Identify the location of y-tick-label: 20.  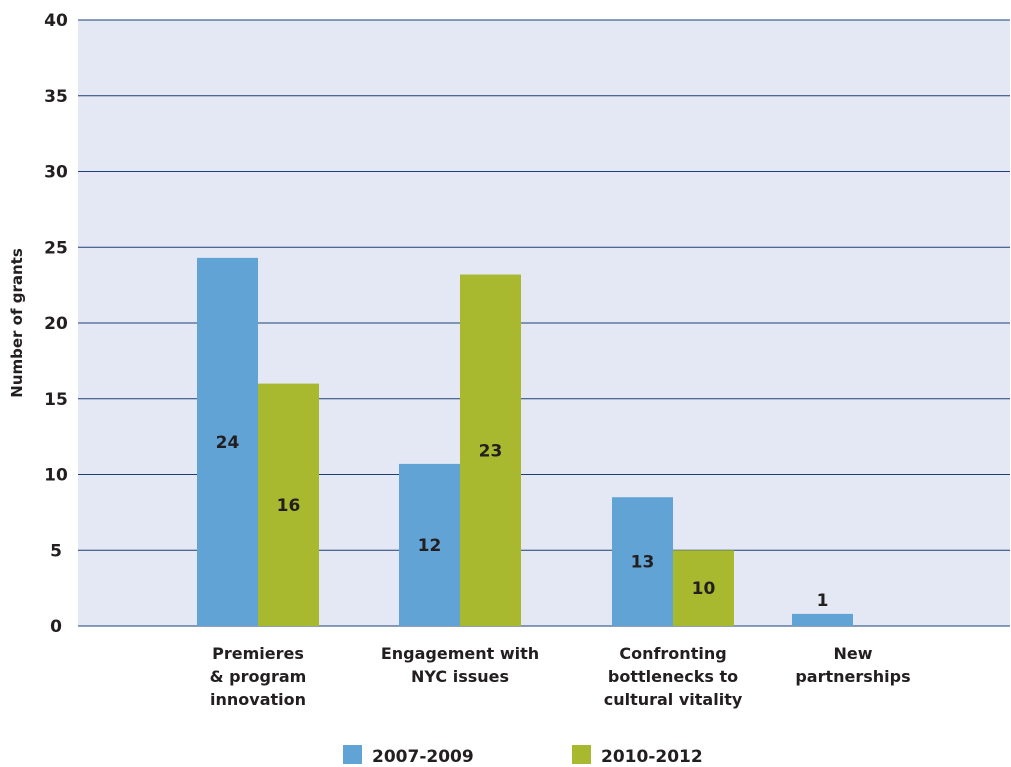
(56, 324).